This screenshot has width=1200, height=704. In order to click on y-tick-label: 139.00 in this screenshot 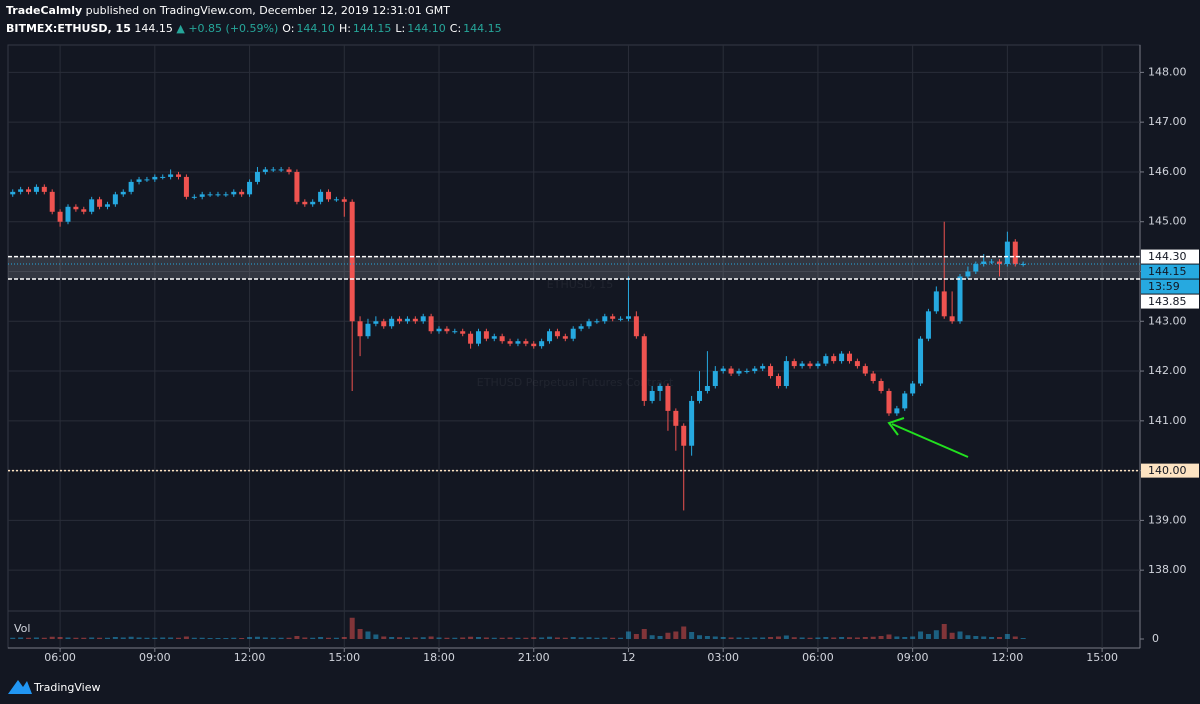, I will do `click(1167, 519)`.